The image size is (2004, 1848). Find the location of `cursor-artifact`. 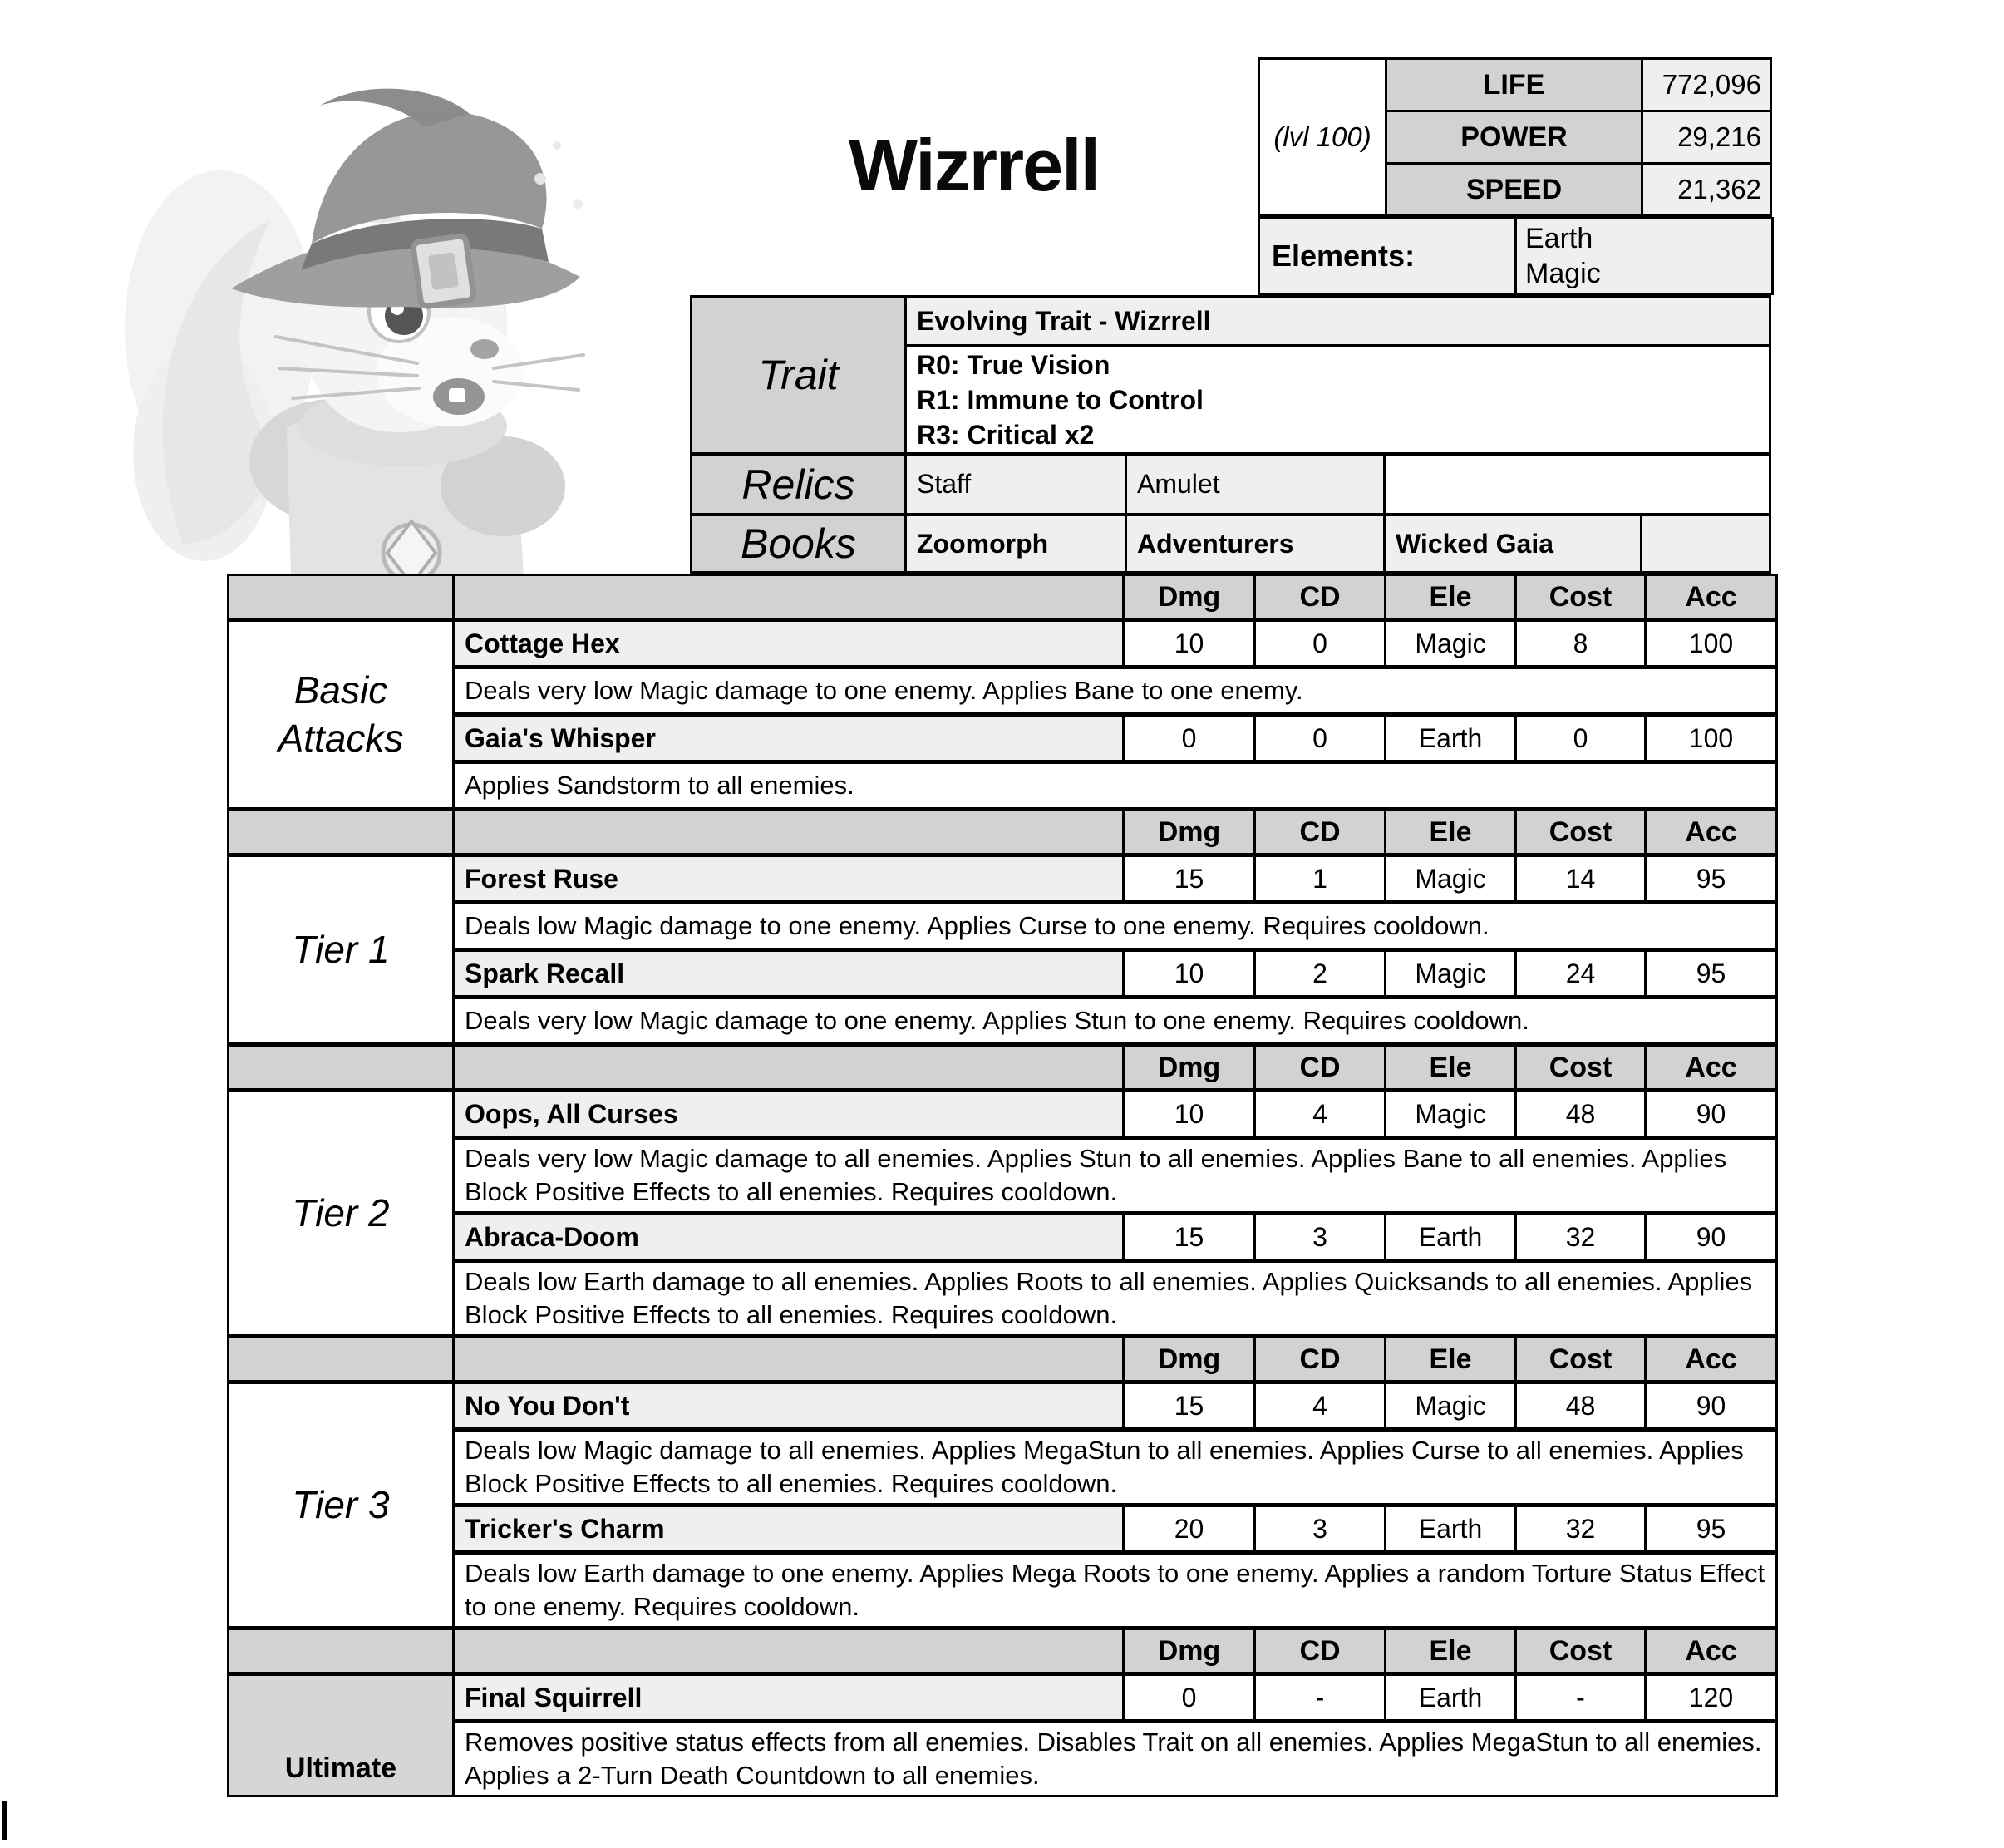

cursor-artifact is located at coordinates (4, 1821).